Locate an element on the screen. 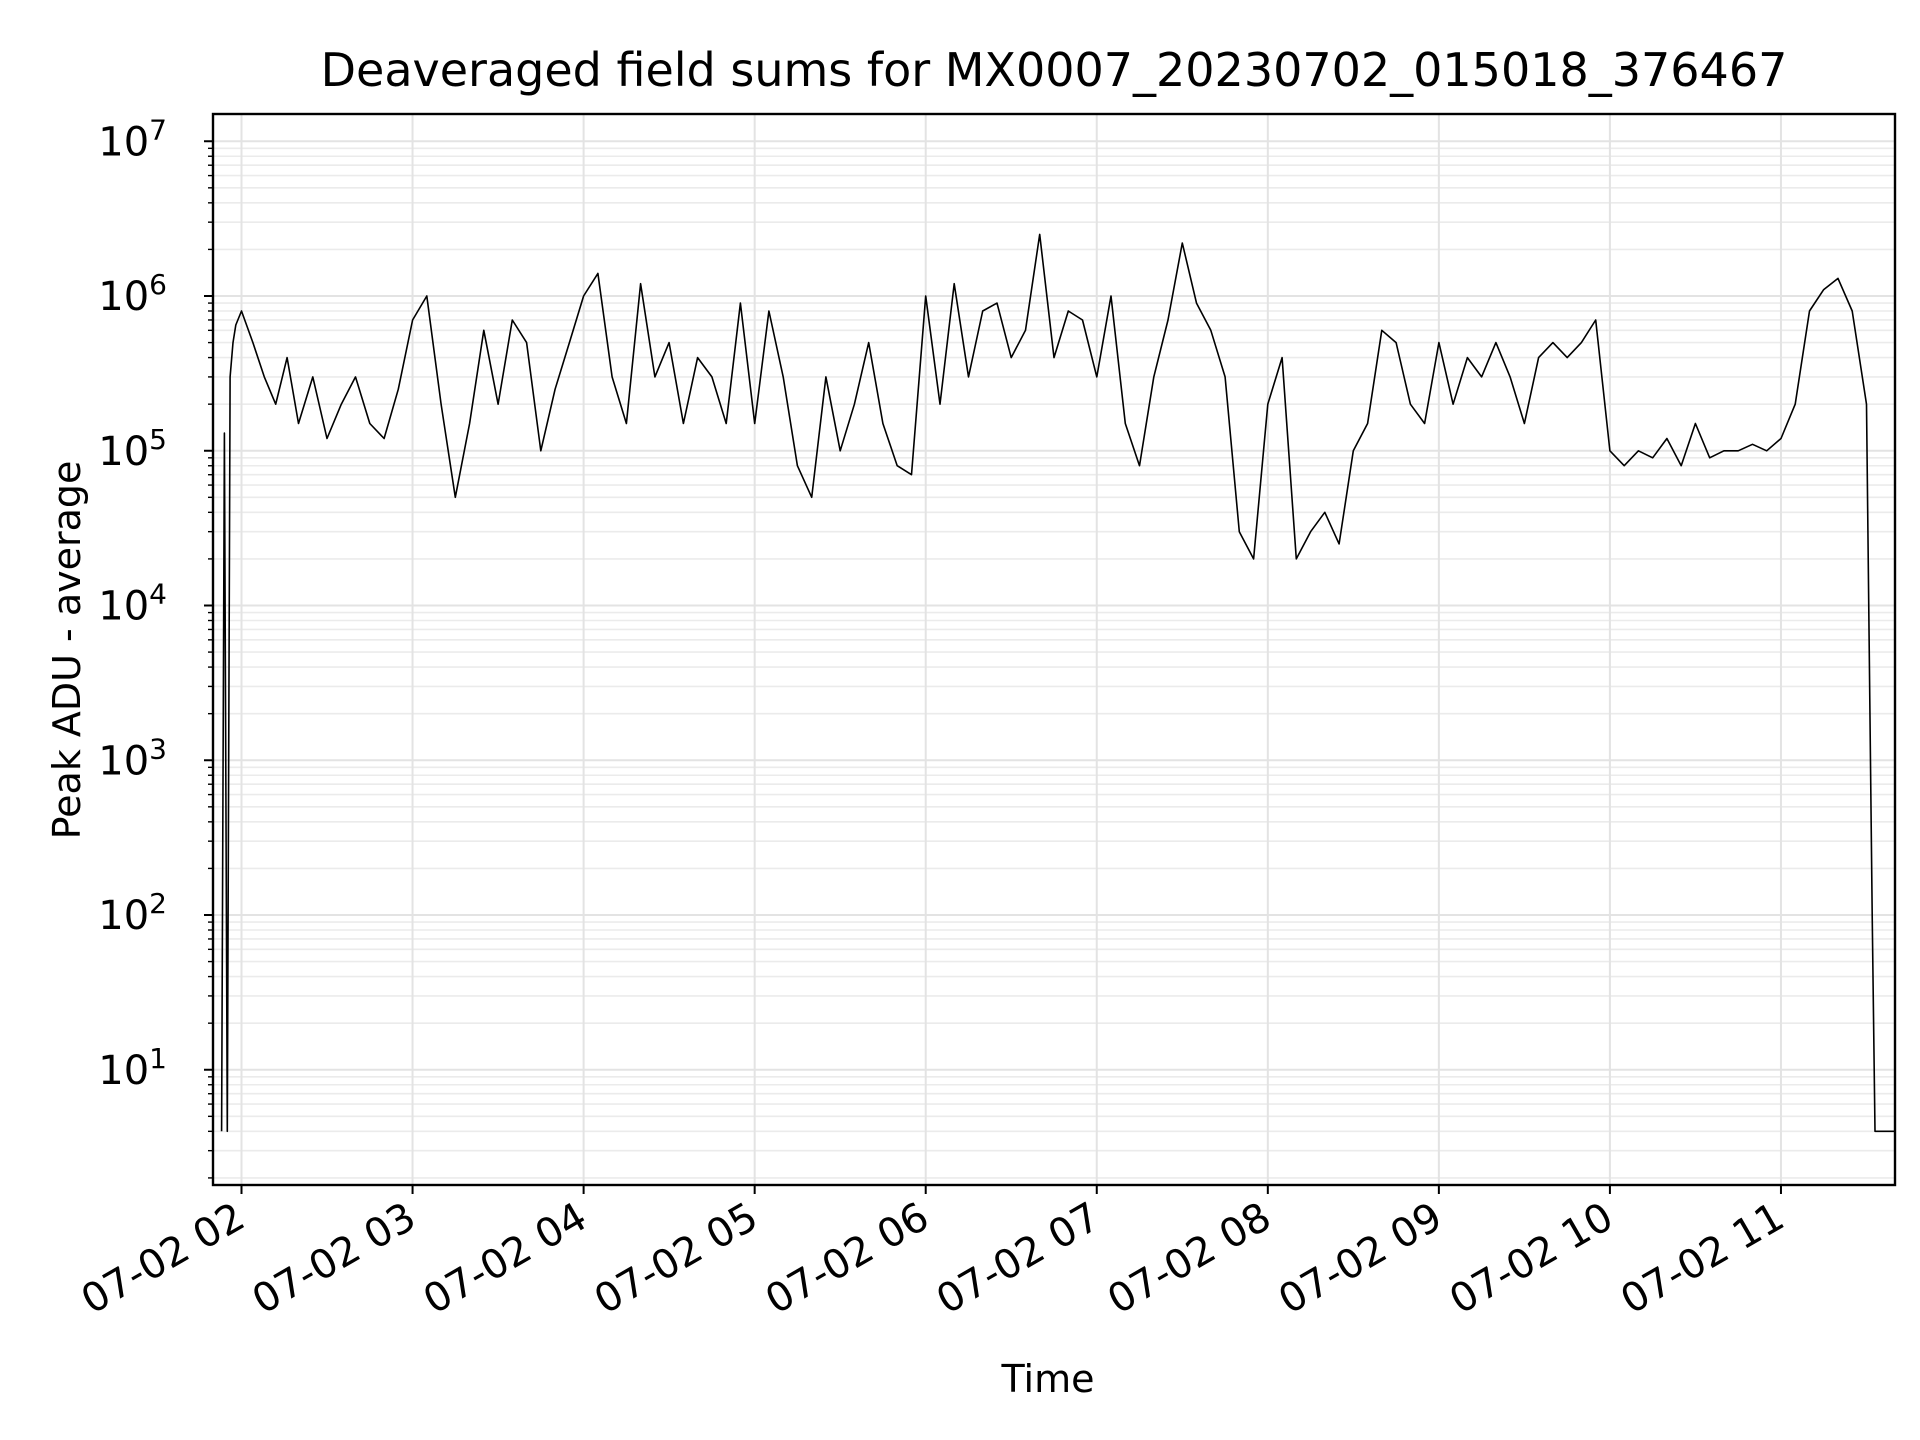 Image resolution: width=1920 pixels, height=1440 pixels. y-tick-label: 107 is located at coordinates (132, 139).